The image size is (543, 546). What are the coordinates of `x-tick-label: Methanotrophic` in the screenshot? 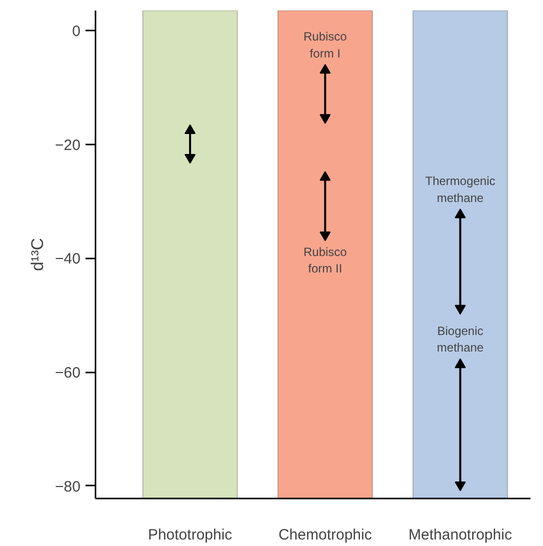 It's located at (460, 535).